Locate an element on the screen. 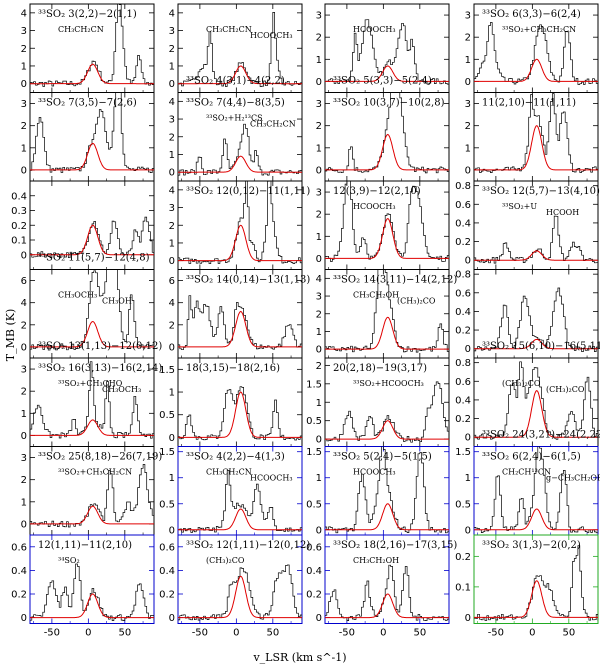 The image size is (600, 668). line-annotation: CH₃CH₂OH is located at coordinates (376, 295).